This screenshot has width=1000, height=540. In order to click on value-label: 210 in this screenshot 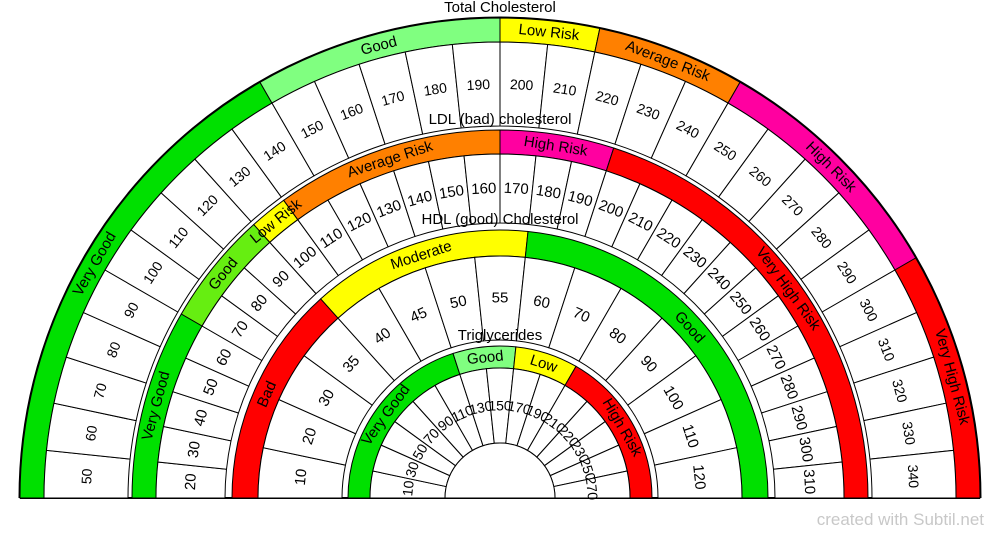, I will do `click(565, 88)`.